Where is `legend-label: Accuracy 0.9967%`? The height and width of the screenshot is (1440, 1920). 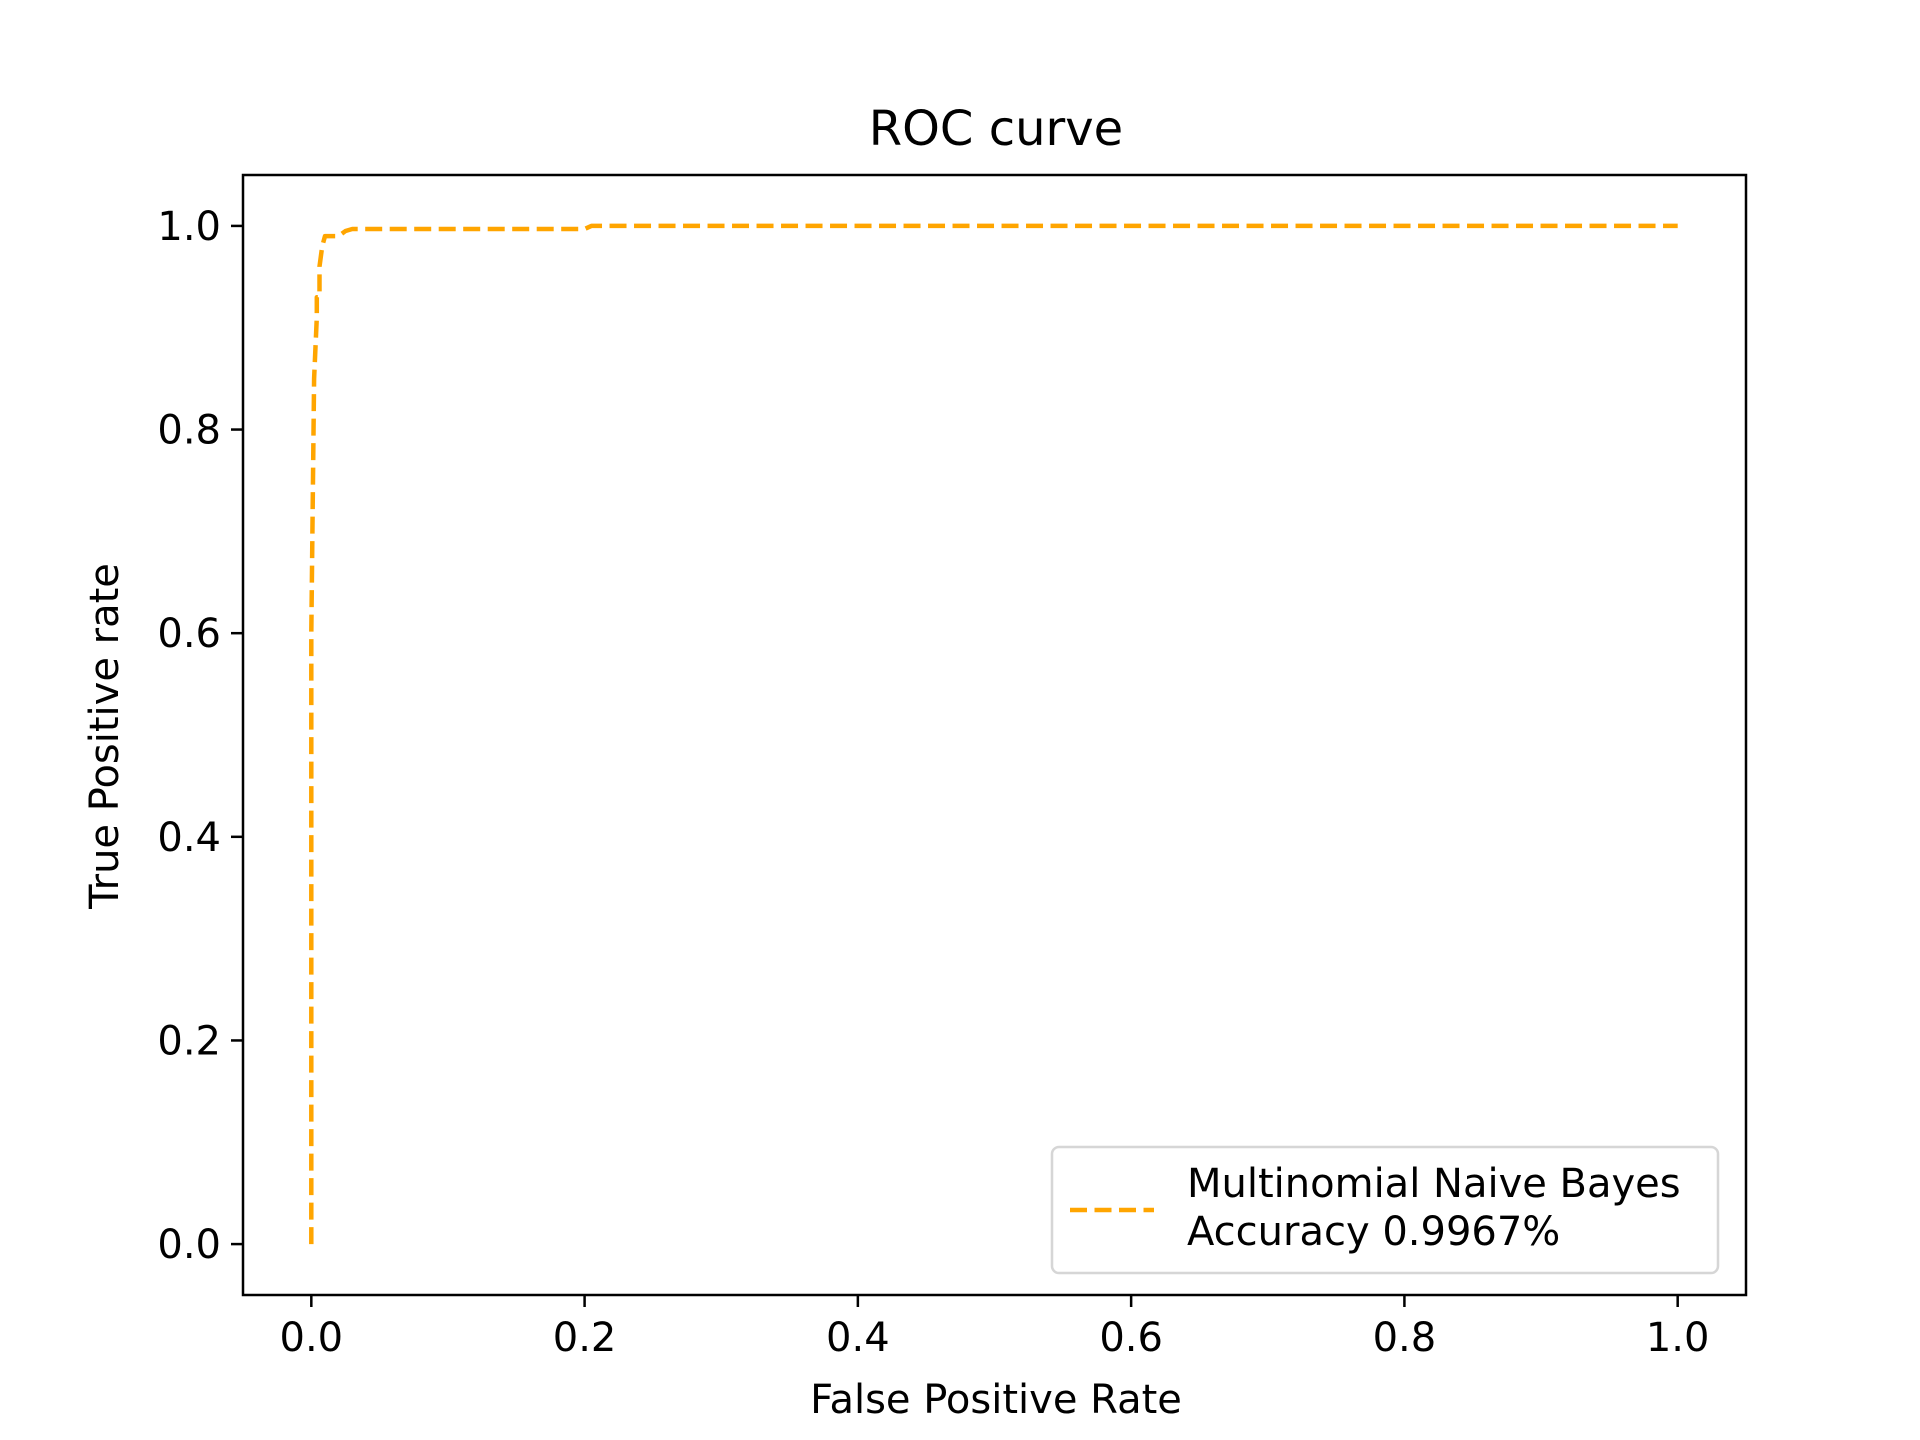 legend-label: Accuracy 0.9967% is located at coordinates (1373, 1232).